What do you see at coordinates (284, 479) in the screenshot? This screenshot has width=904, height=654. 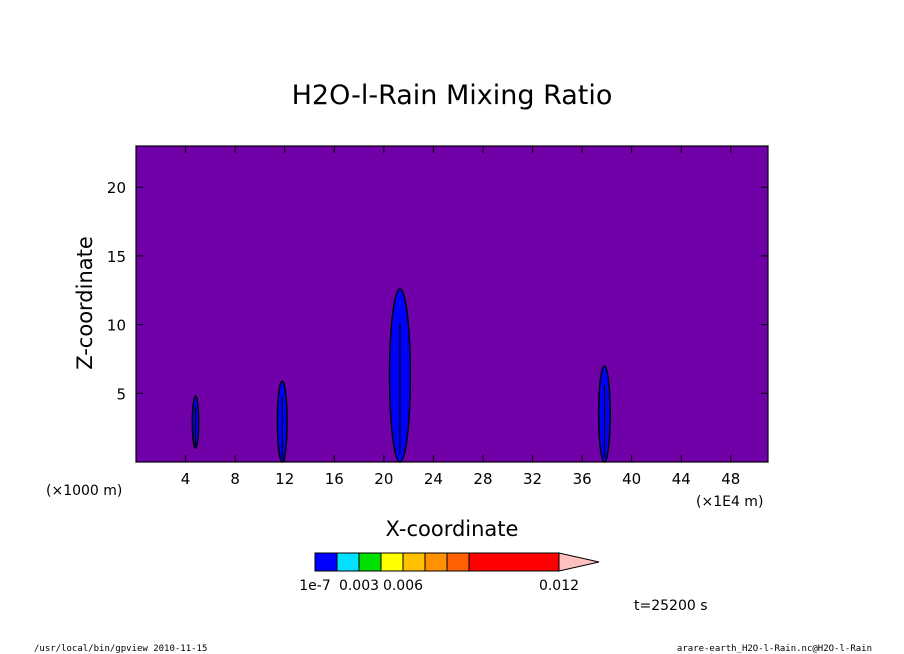 I see `x-tick-label: 12` at bounding box center [284, 479].